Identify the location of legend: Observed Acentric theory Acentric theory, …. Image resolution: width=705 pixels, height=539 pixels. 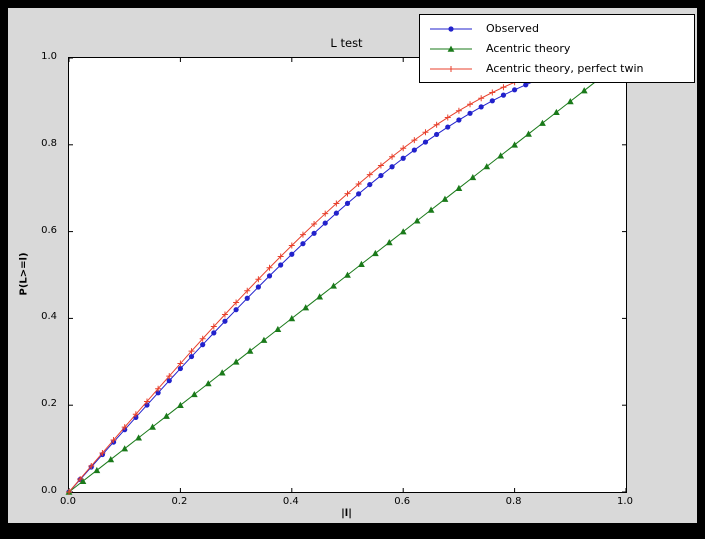
(557, 48).